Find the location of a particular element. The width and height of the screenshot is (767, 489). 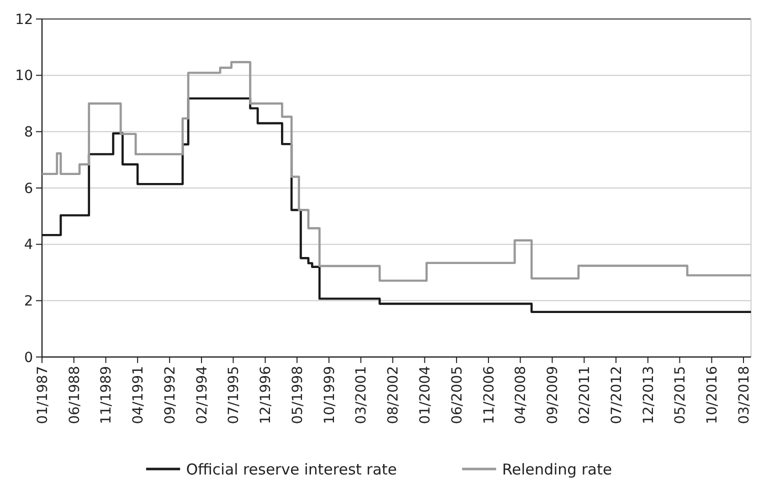

x-tick-label: 12/2013 is located at coordinates (648, 395).